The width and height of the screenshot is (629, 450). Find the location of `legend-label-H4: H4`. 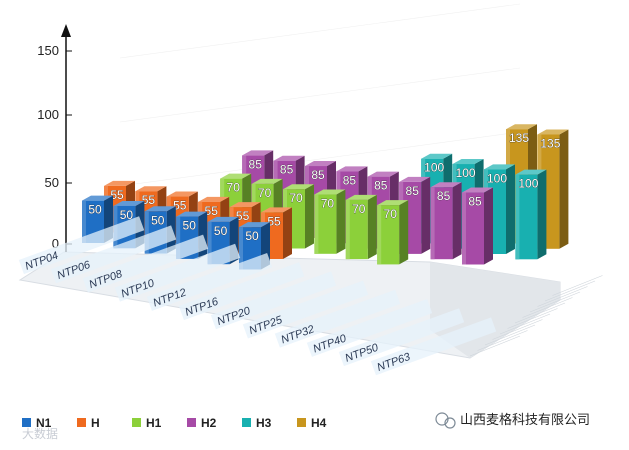

legend-label-H4: H4 is located at coordinates (319, 423).